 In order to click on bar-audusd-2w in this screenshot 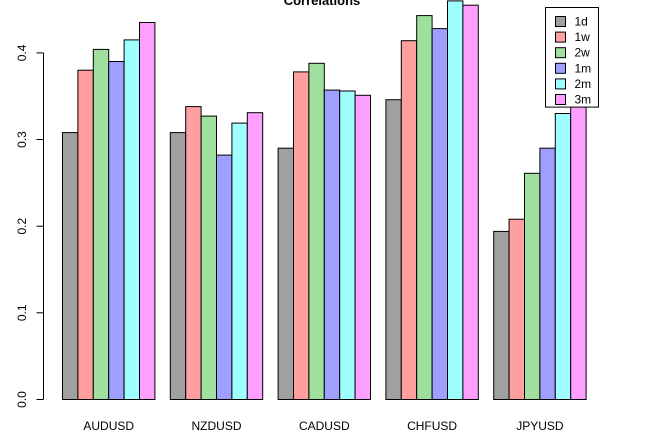, I will do `click(101, 224)`.